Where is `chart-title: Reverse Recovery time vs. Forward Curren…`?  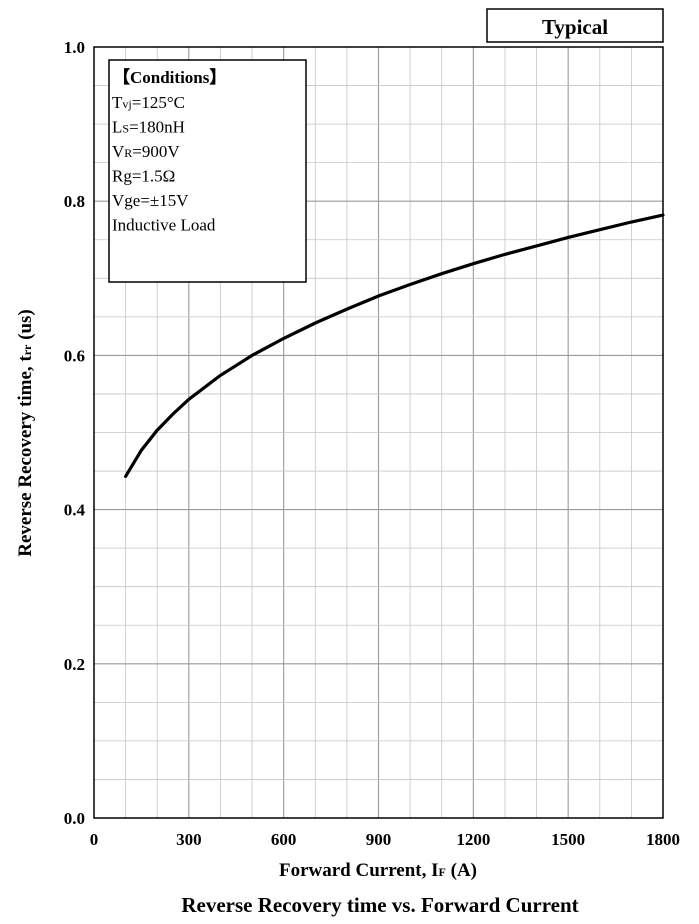 chart-title: Reverse Recovery time vs. Forward Curren… is located at coordinates (379, 905).